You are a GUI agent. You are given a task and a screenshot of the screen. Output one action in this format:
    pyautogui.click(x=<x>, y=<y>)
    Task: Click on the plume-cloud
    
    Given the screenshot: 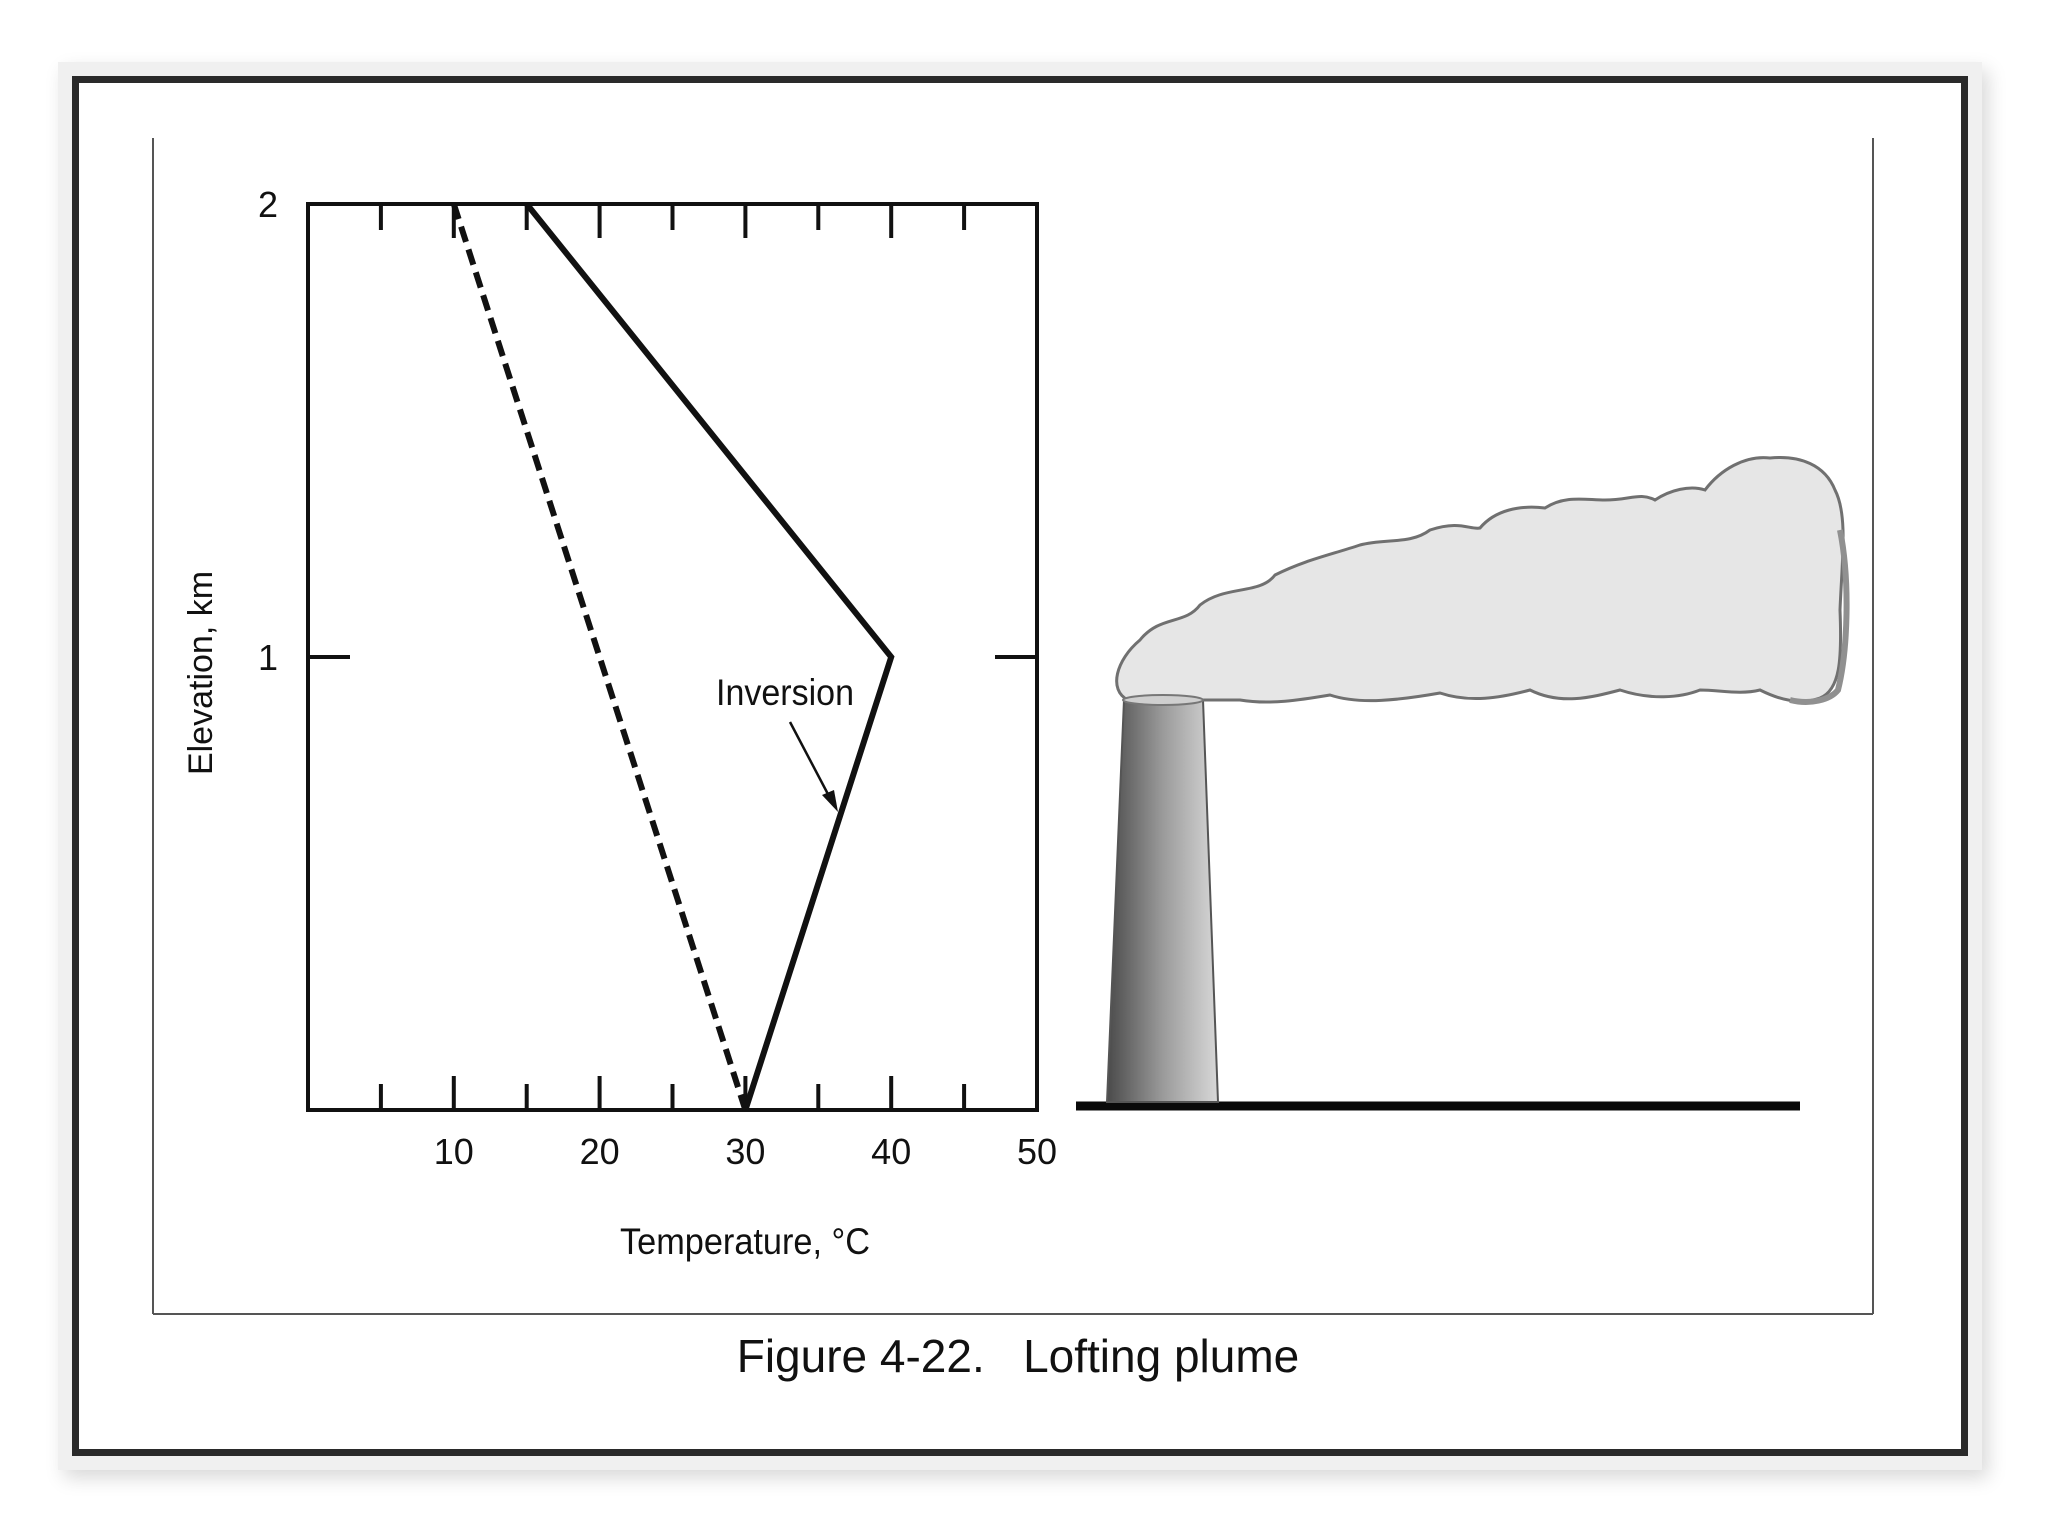 What is the action you would take?
    pyautogui.click(x=1480, y=579)
    